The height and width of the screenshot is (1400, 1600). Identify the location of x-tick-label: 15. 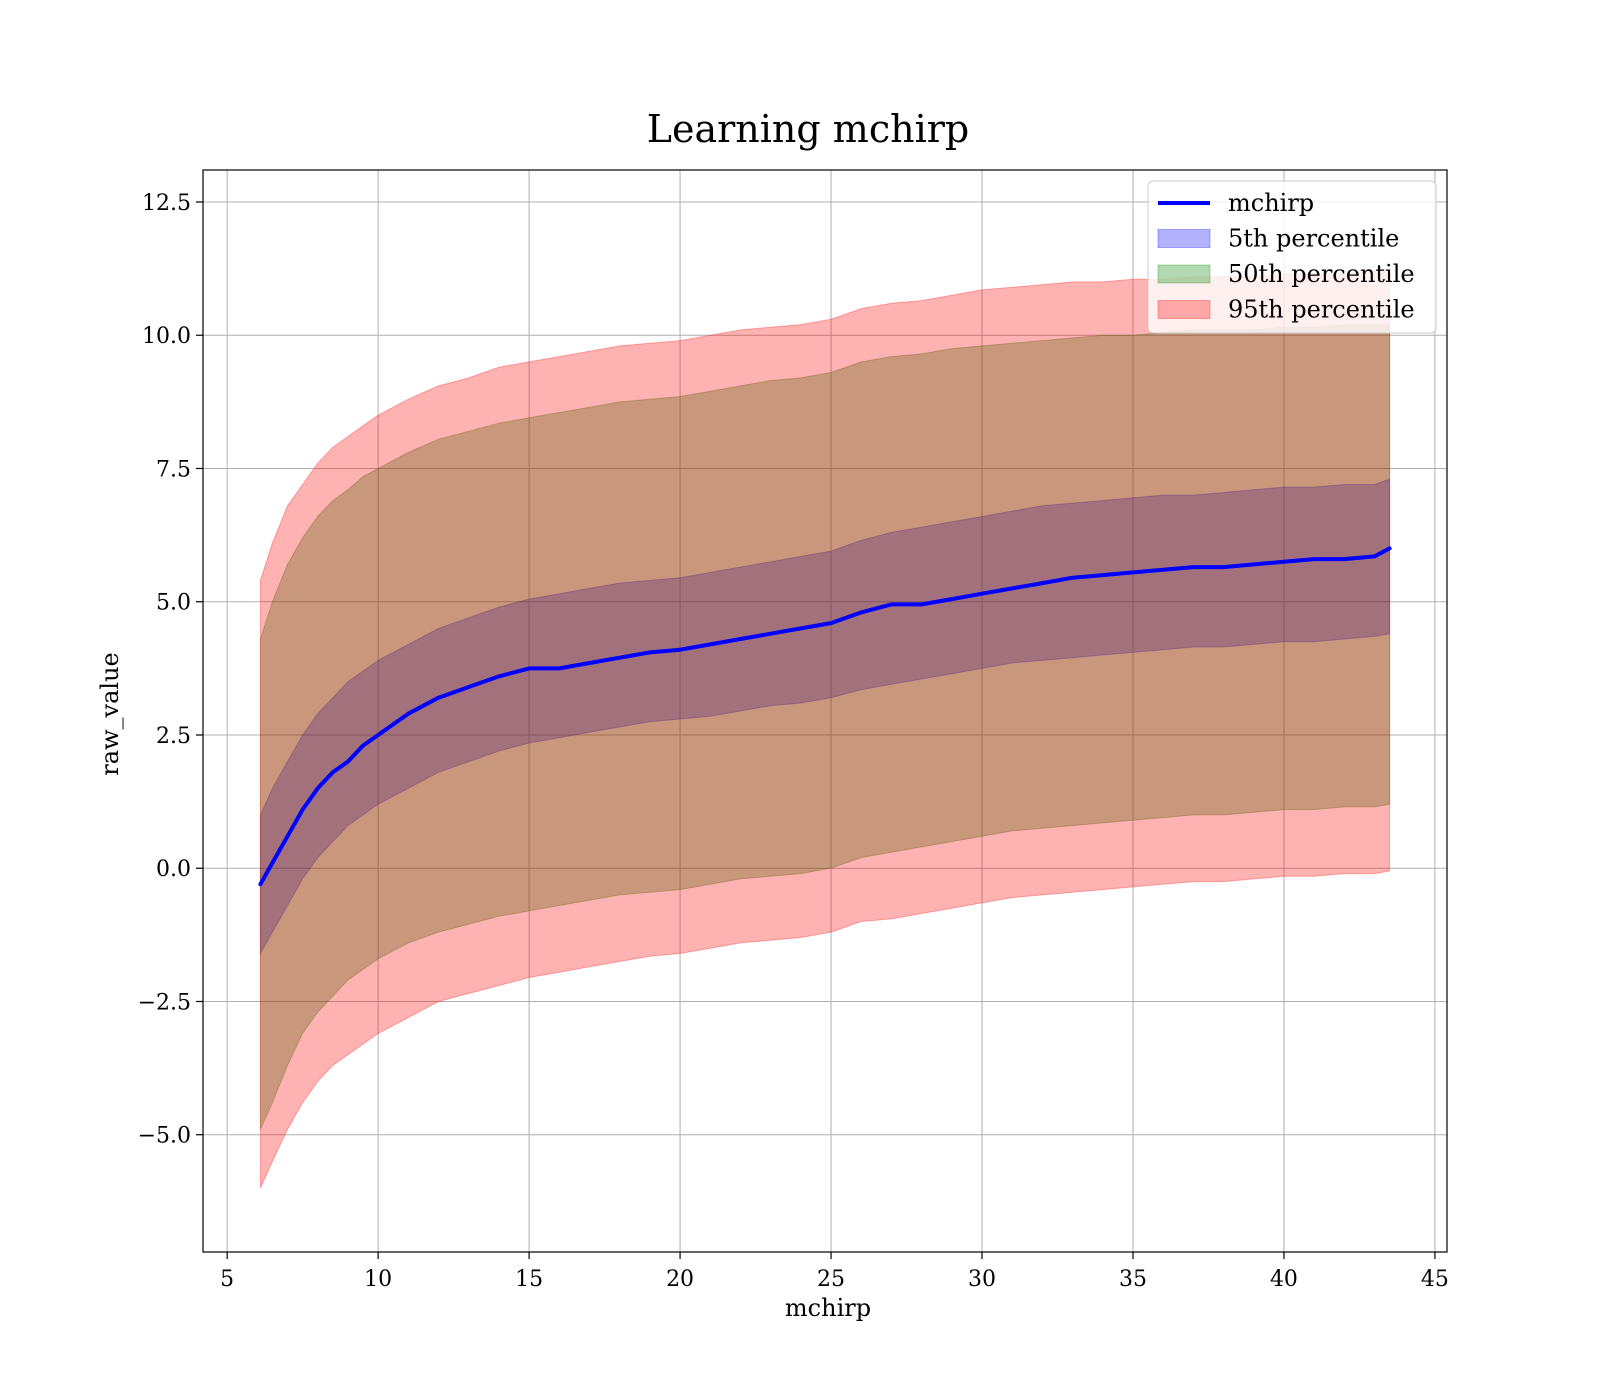
(529, 1279).